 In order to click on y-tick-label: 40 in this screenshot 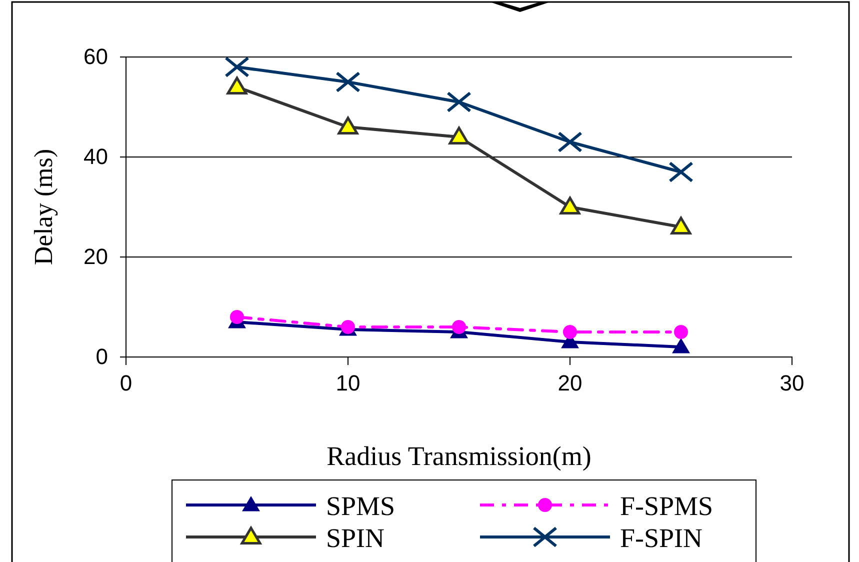, I will do `click(96, 157)`.